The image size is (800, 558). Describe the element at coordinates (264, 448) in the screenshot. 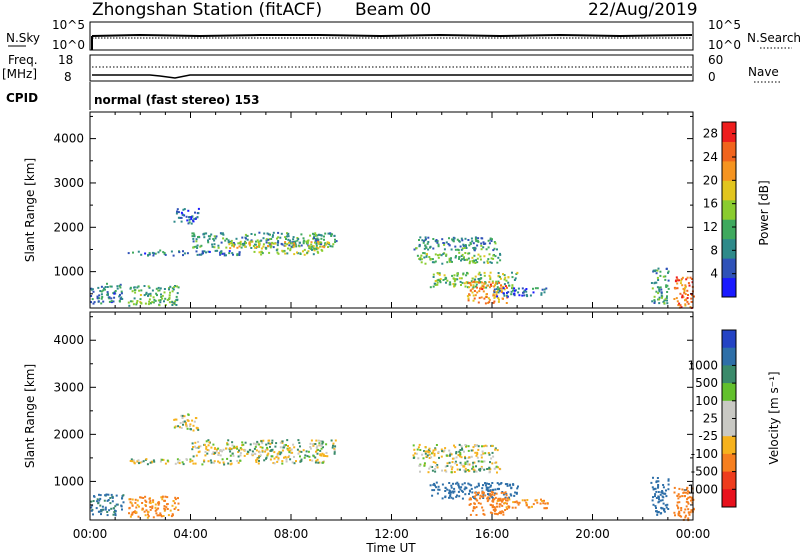

I see `velocity-region` at that location.